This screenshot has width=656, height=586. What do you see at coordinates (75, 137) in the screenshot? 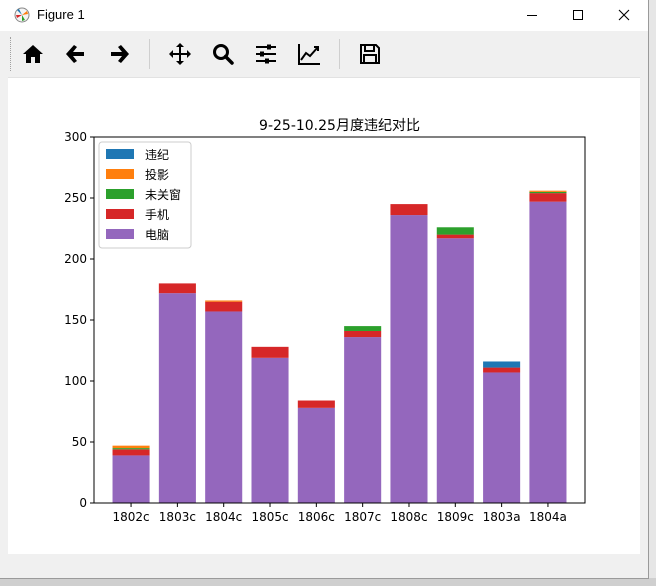
I see `y-tick-label: 300` at bounding box center [75, 137].